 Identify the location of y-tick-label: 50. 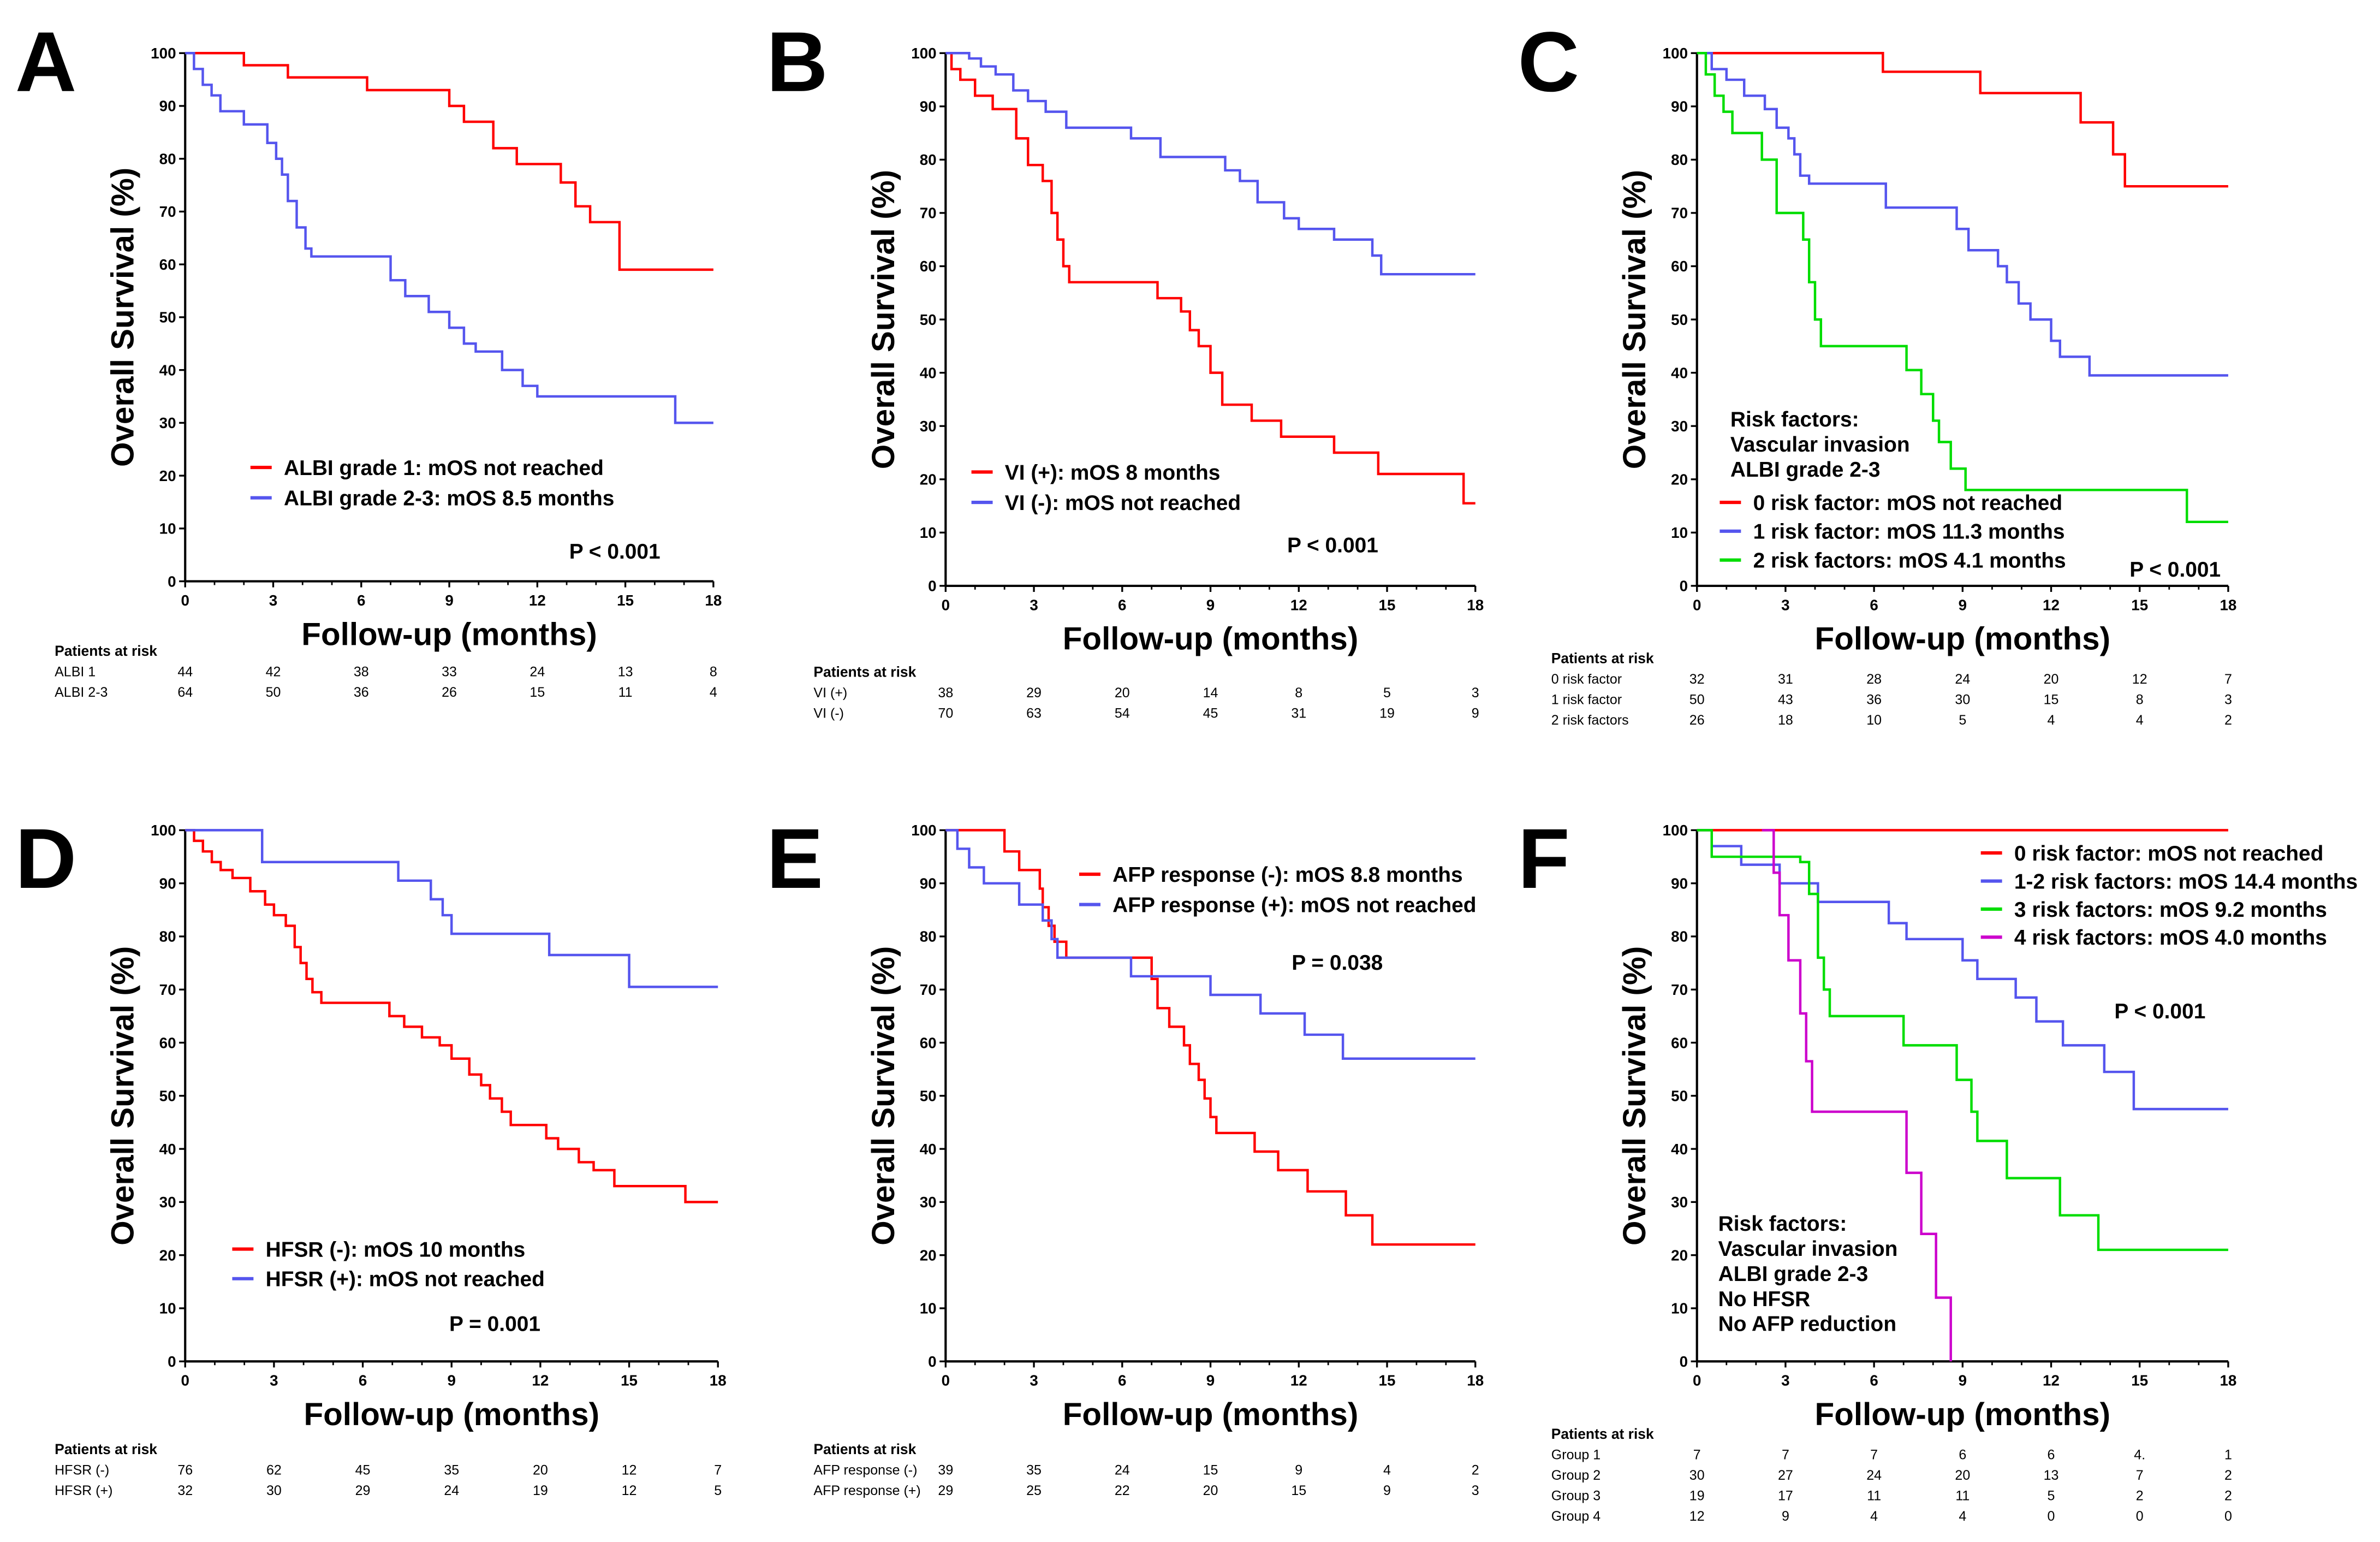
(928, 1096).